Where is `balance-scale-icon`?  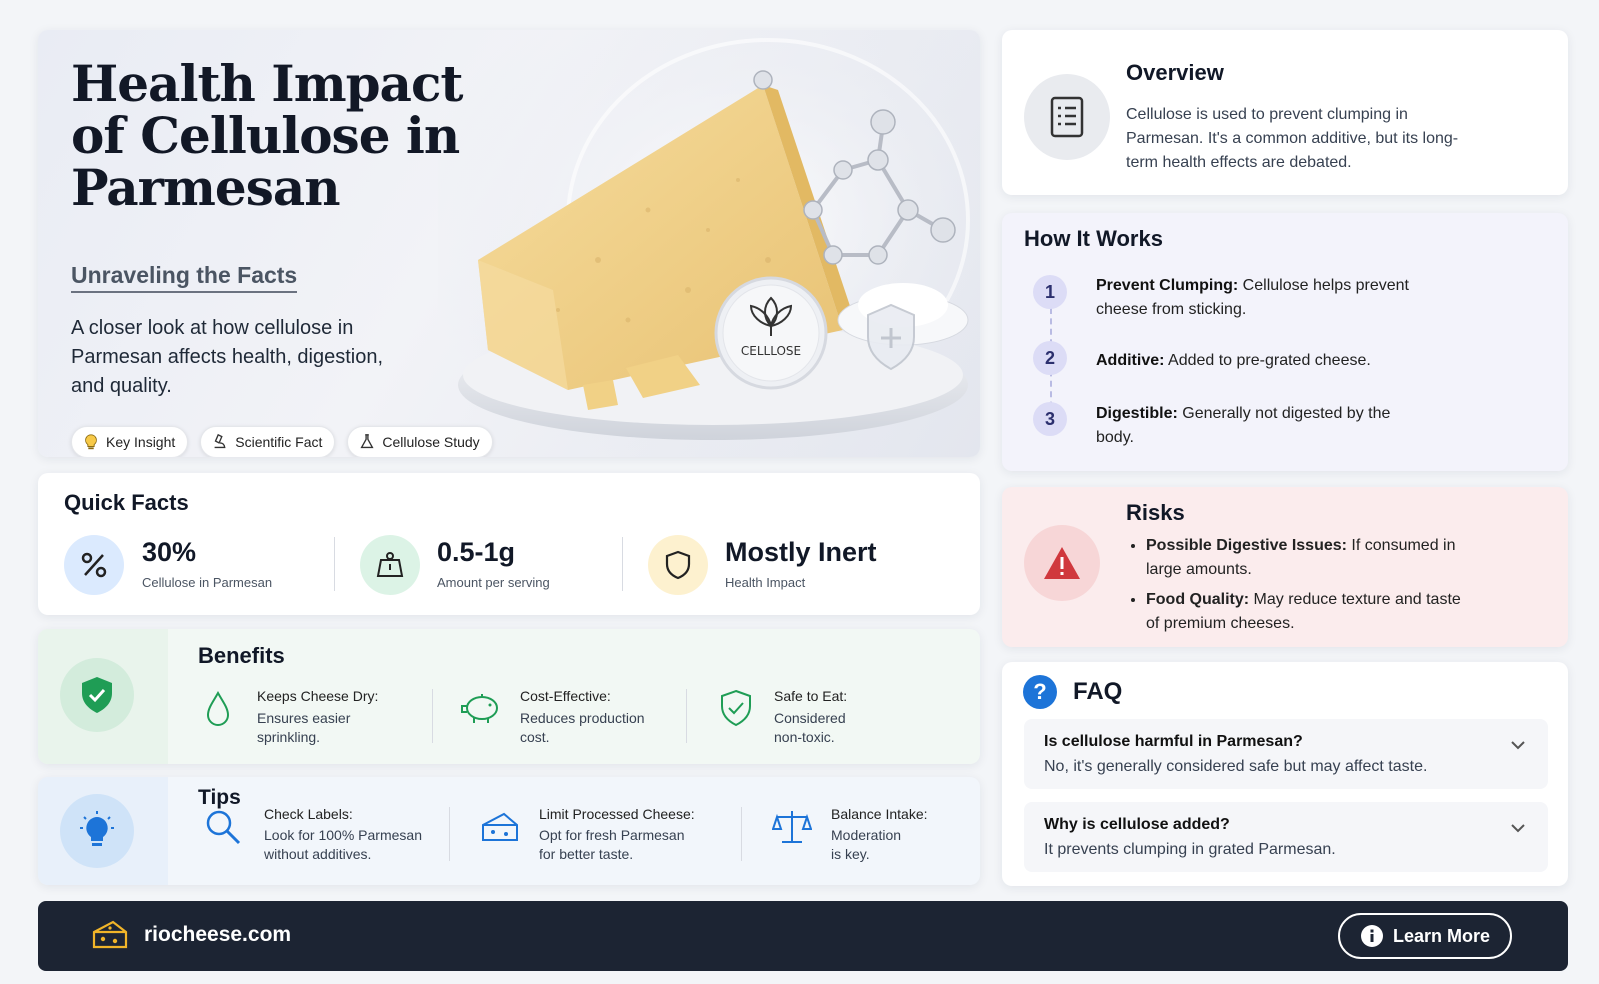 balance-scale-icon is located at coordinates (792, 827).